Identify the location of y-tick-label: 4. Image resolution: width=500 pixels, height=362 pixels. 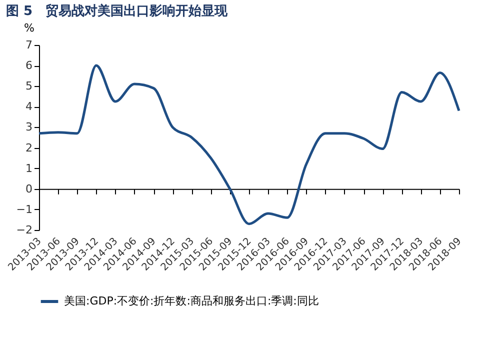
(29, 107).